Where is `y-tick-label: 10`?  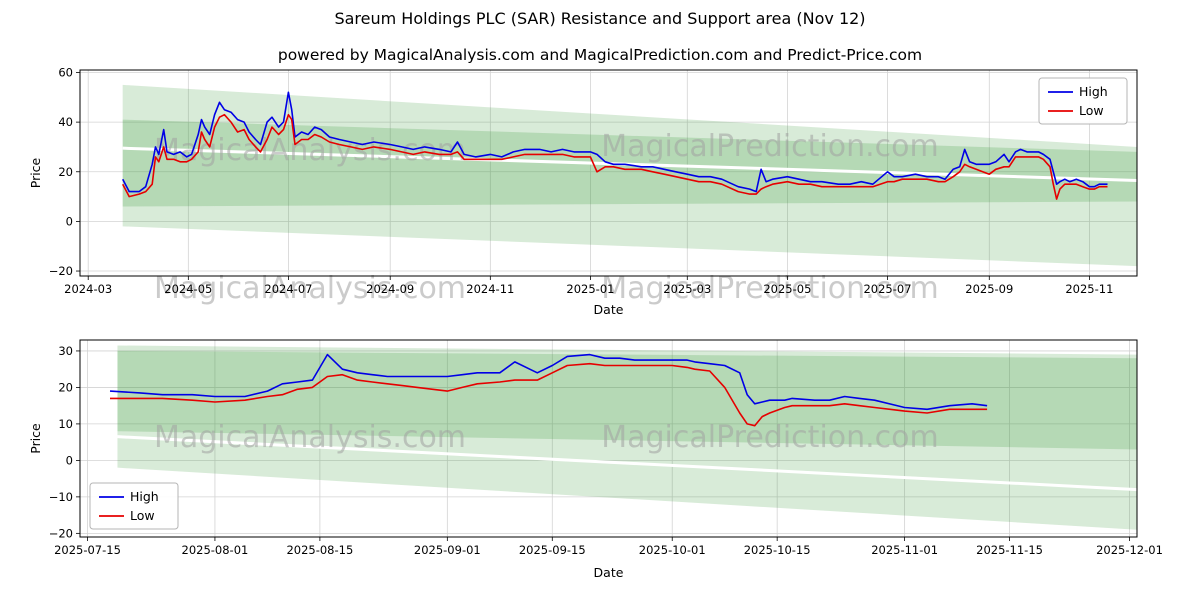 y-tick-label: 10 is located at coordinates (65, 424).